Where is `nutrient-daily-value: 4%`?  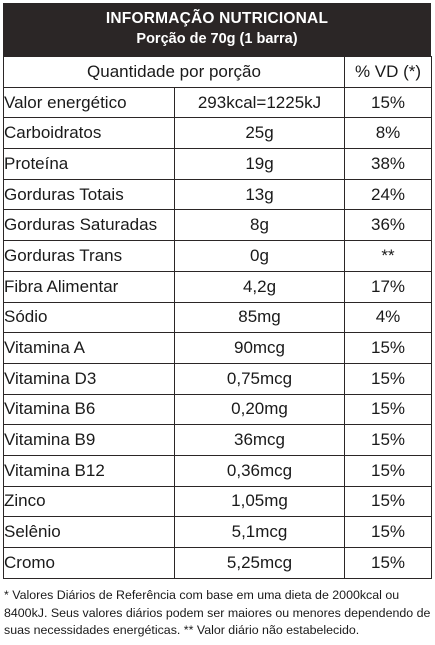 nutrient-daily-value: 4% is located at coordinates (388, 317).